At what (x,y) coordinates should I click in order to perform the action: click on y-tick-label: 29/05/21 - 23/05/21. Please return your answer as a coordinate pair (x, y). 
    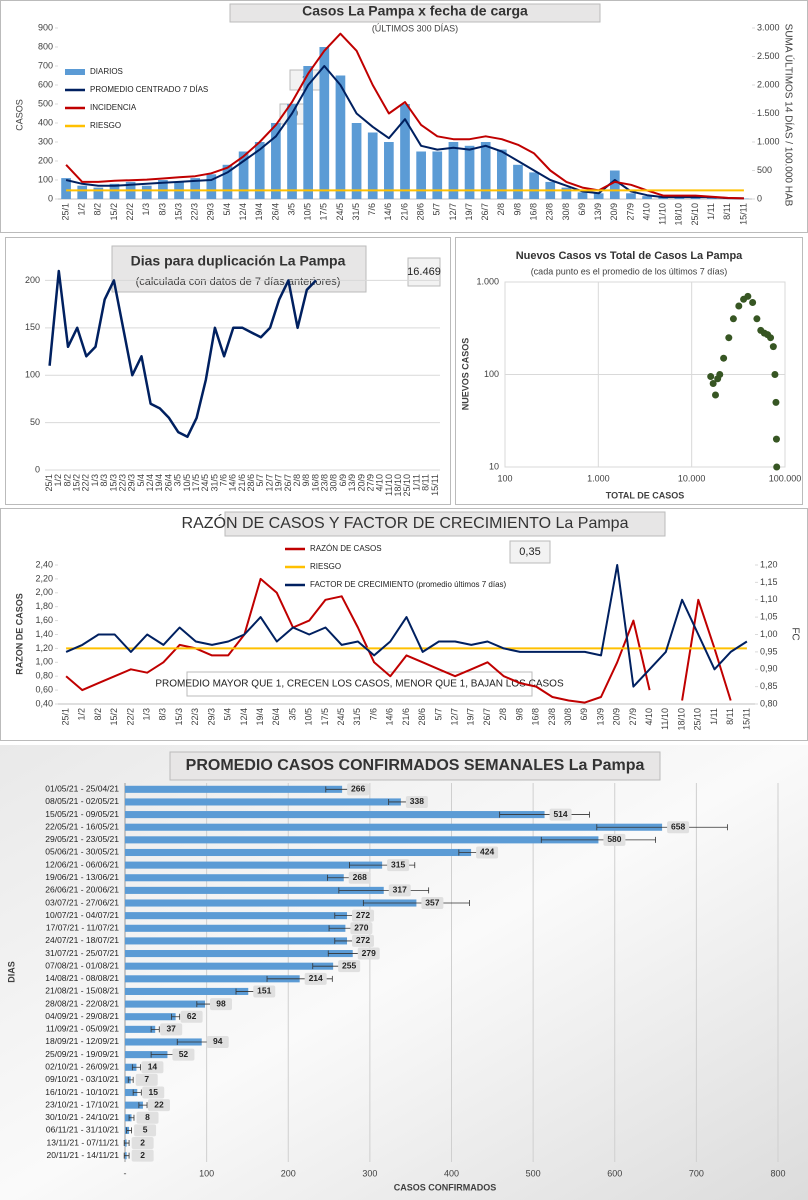
    Looking at the image, I should click on (82, 839).